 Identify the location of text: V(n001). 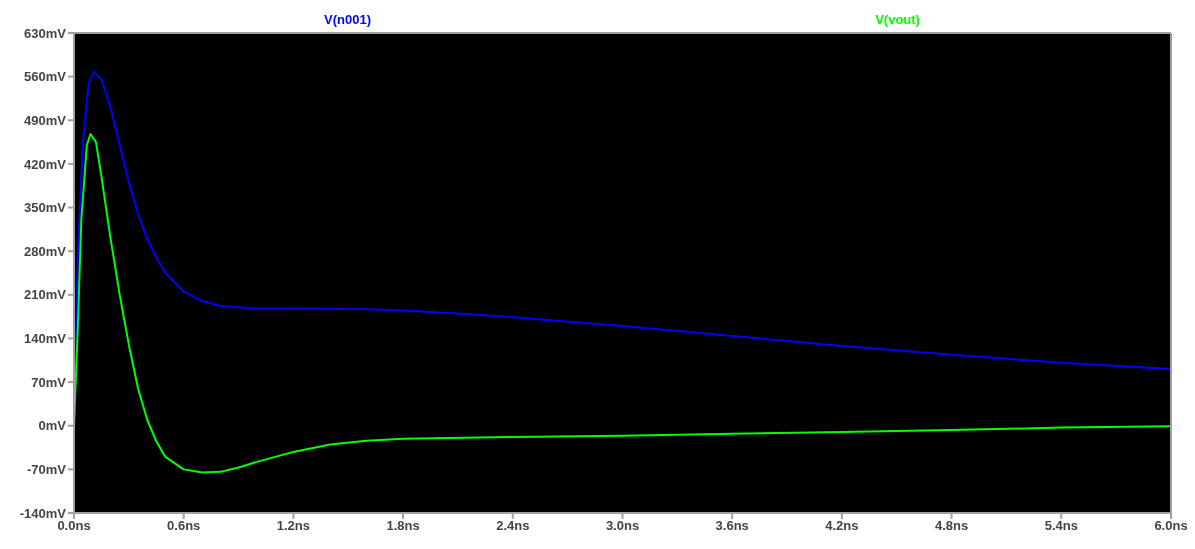
(348, 19).